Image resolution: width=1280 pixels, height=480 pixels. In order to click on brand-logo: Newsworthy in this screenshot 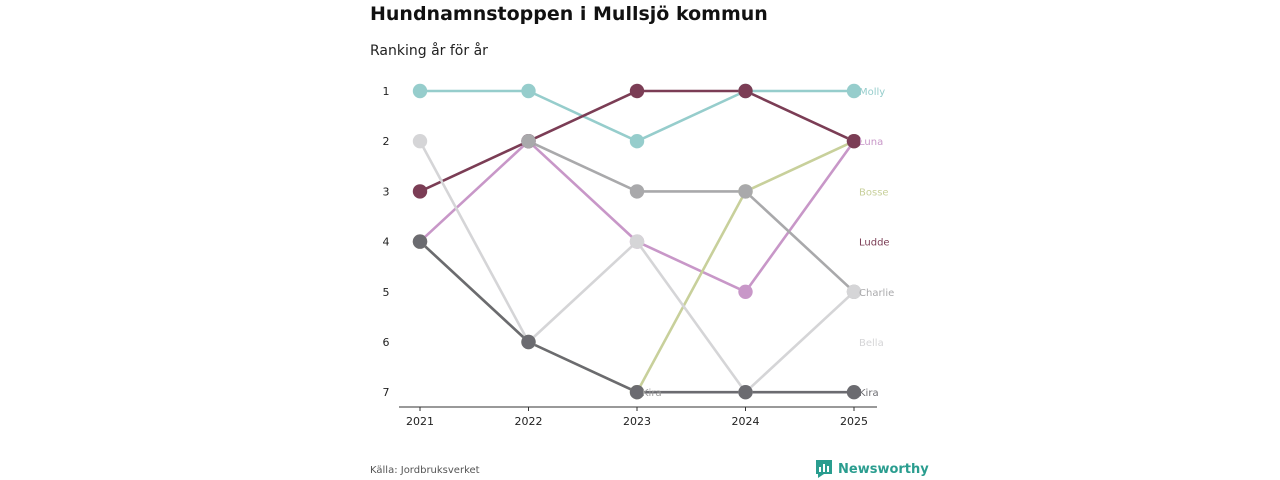, I will do `click(872, 469)`.